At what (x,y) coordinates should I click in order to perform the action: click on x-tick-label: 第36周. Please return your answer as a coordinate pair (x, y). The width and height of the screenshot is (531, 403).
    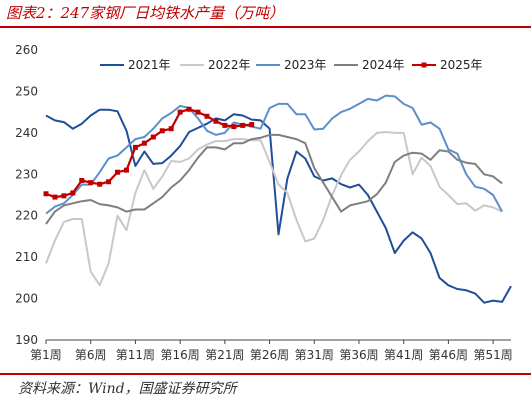
    Looking at the image, I should click on (358, 355).